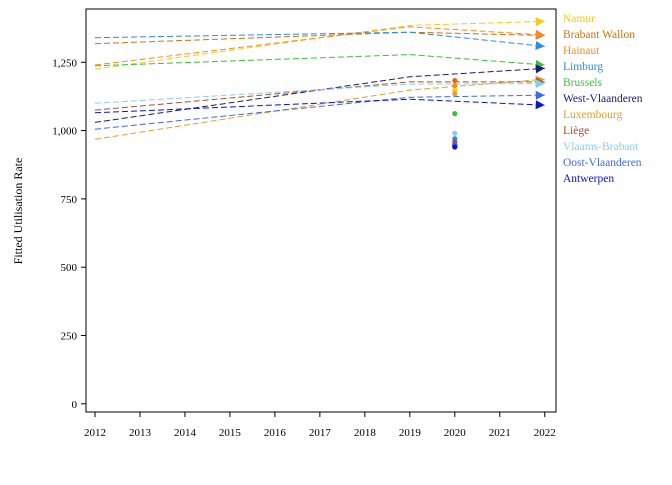  I want to click on x-tick-label-2017: 2017, so click(320, 433).